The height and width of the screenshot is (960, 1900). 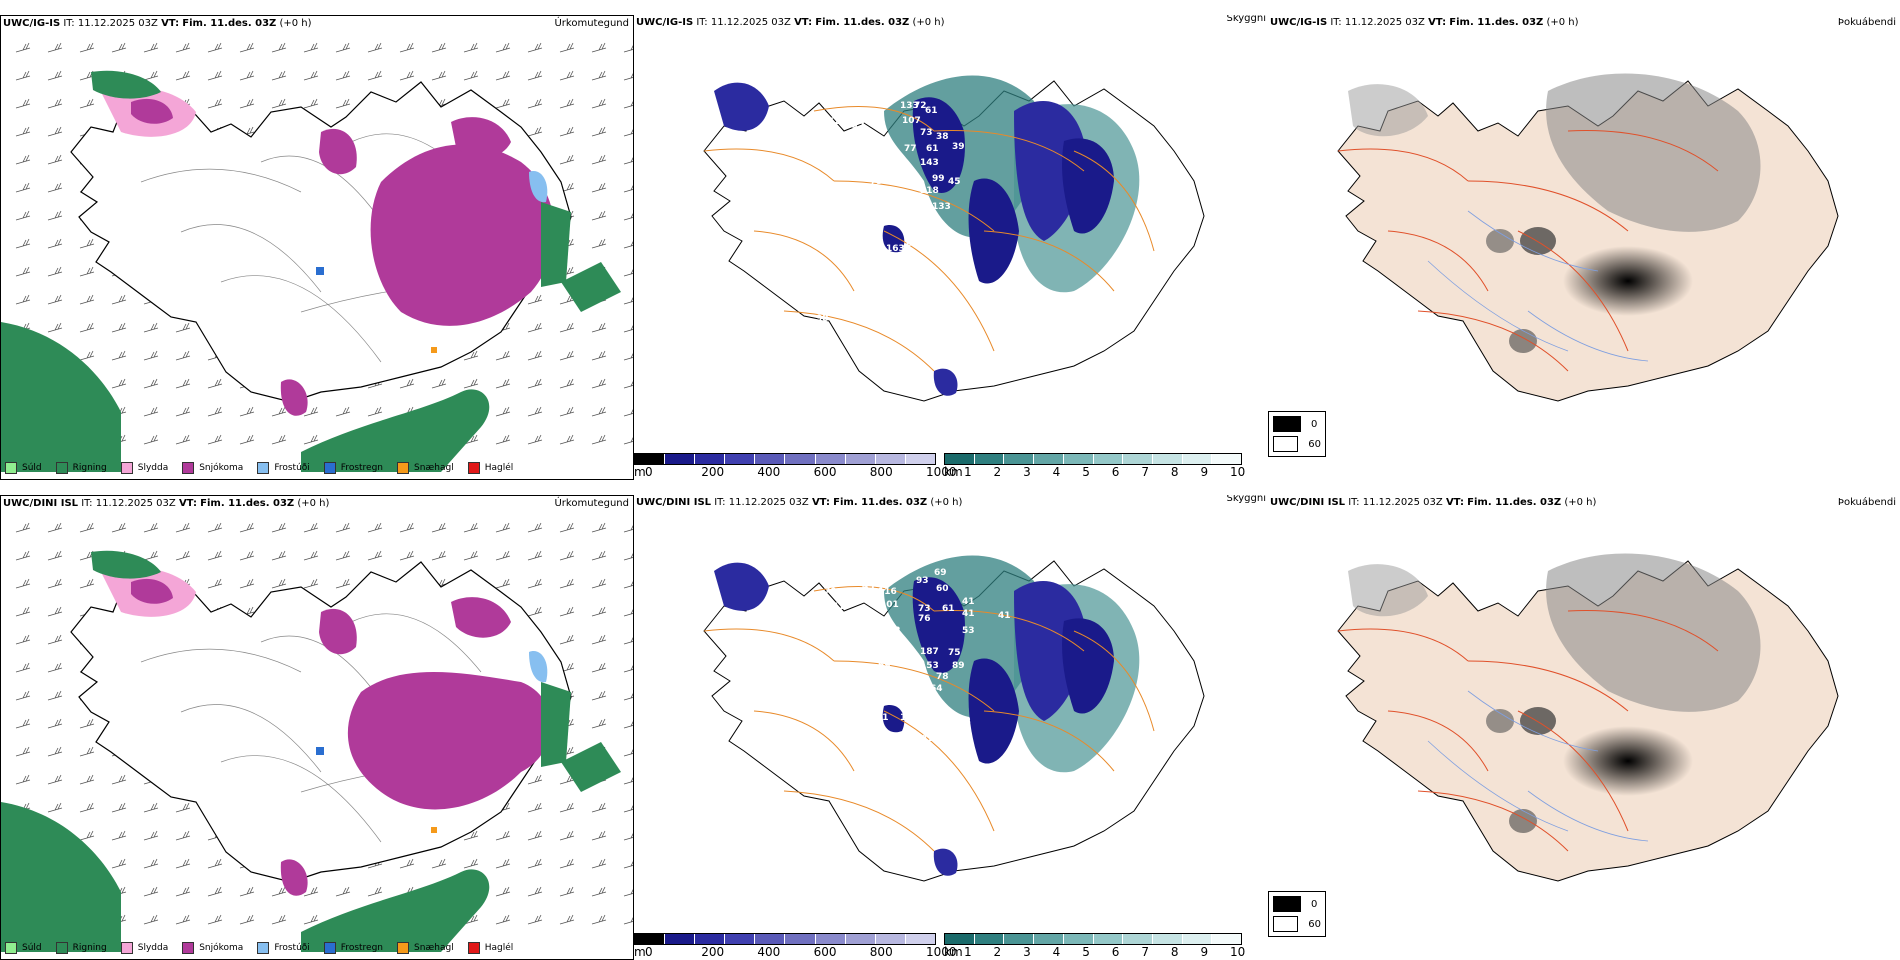 What do you see at coordinates (834, 851) in the screenshot?
I see `precip-label: 75` at bounding box center [834, 851].